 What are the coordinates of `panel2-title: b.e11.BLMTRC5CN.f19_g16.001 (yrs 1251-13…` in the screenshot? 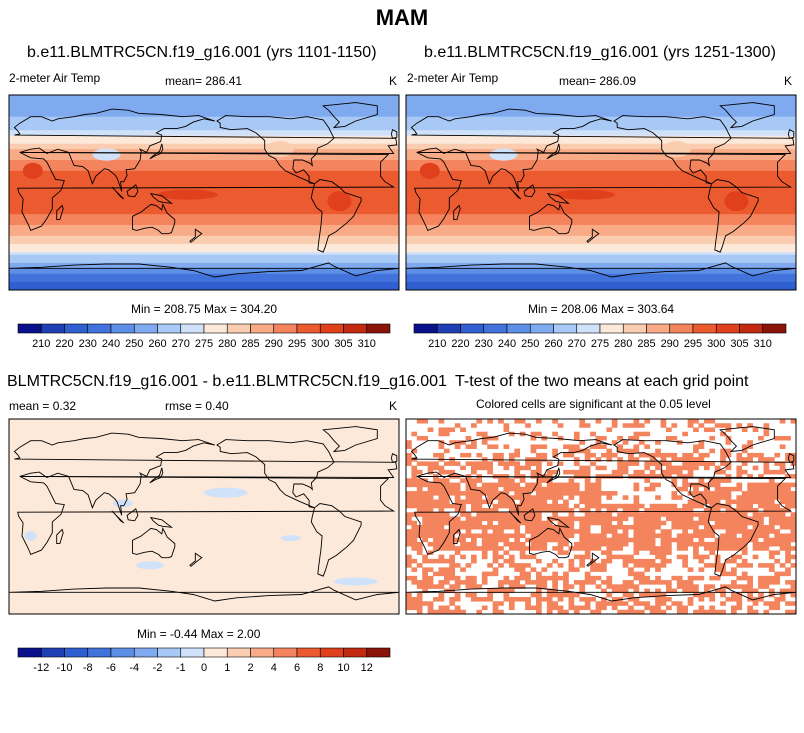 It's located at (600, 52).